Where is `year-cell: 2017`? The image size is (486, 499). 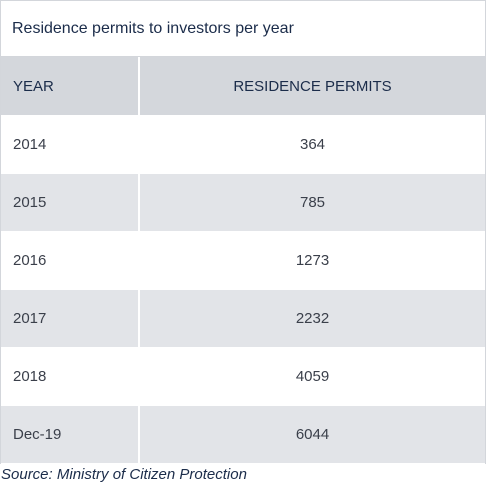
year-cell: 2017 is located at coordinates (70, 318).